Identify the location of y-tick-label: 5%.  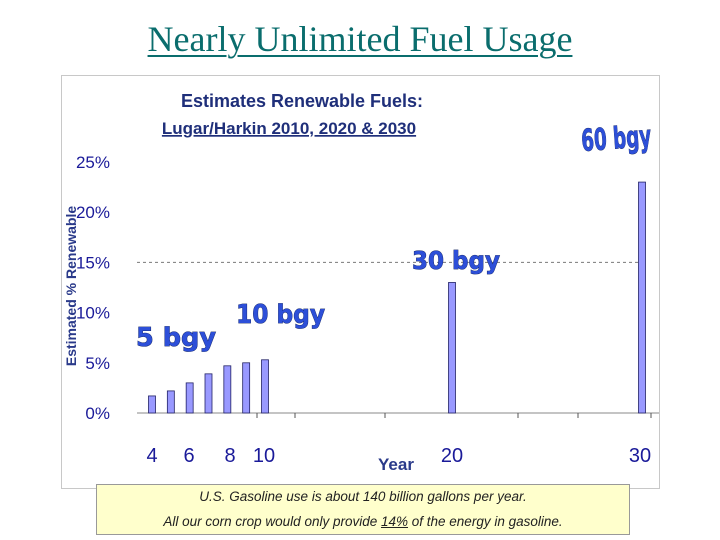
(97, 363).